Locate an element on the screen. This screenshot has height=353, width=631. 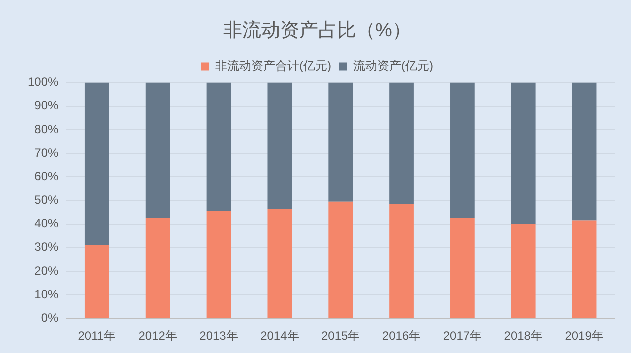
y-tick-label: 0% is located at coordinates (50, 317).